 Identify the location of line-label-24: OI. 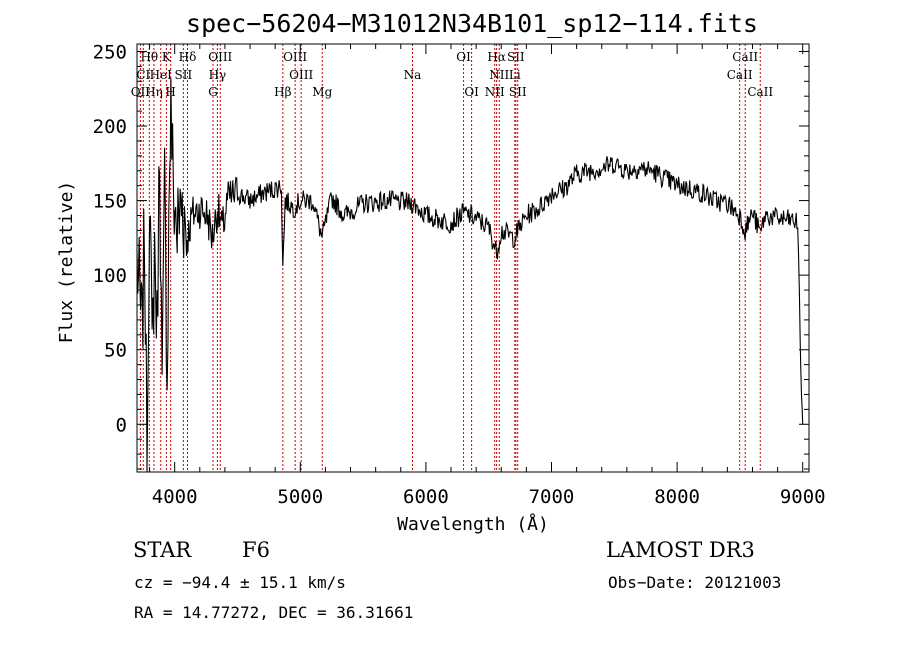
(471, 92).